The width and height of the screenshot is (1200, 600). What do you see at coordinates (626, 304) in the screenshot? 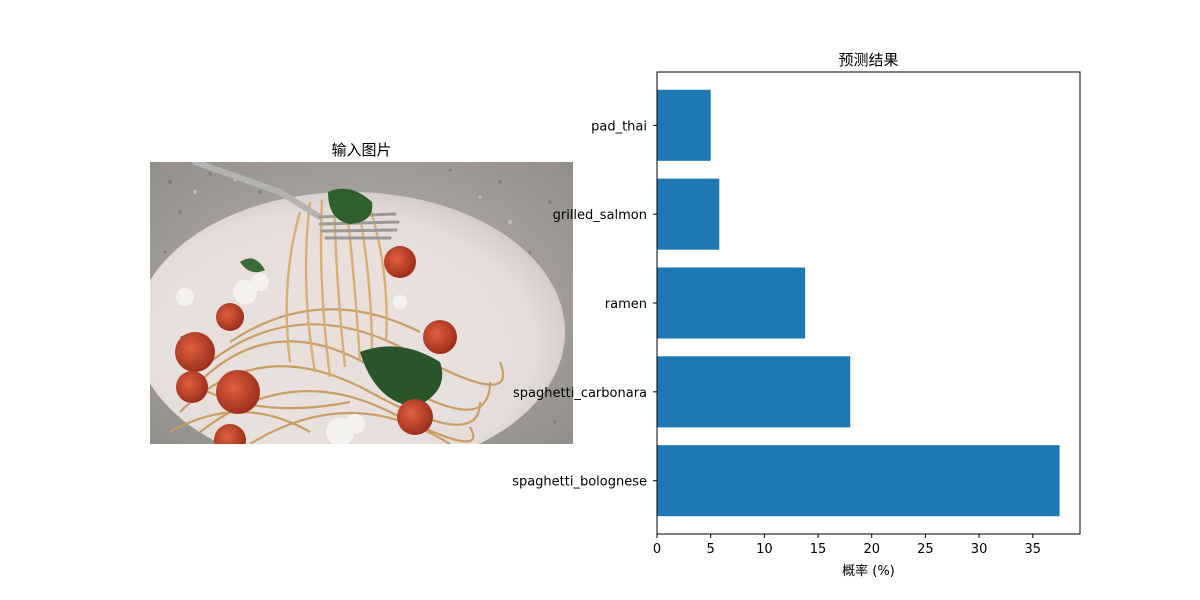
I see `y-tick-label: ramen` at bounding box center [626, 304].